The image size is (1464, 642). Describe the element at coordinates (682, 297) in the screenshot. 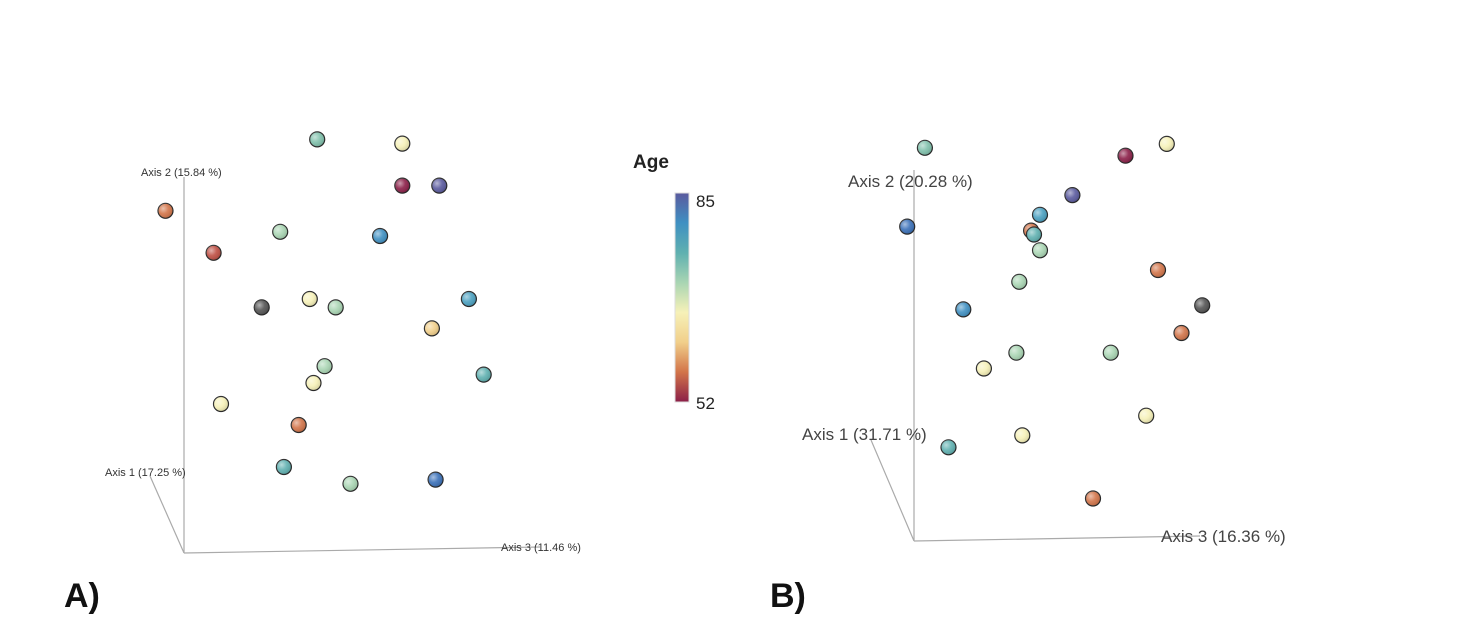

I see `colorbar-gradient` at that location.